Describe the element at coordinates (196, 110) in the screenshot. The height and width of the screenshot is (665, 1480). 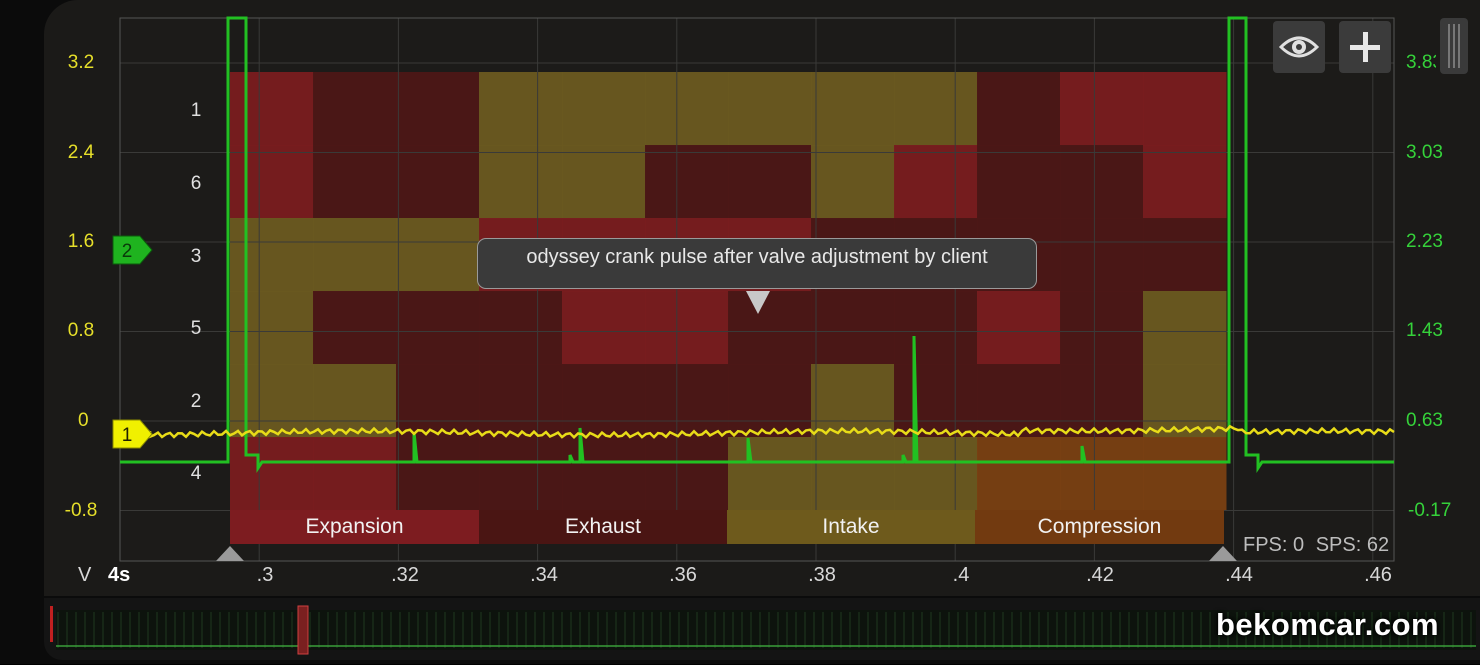
I see `cylinder-label: 1` at that location.